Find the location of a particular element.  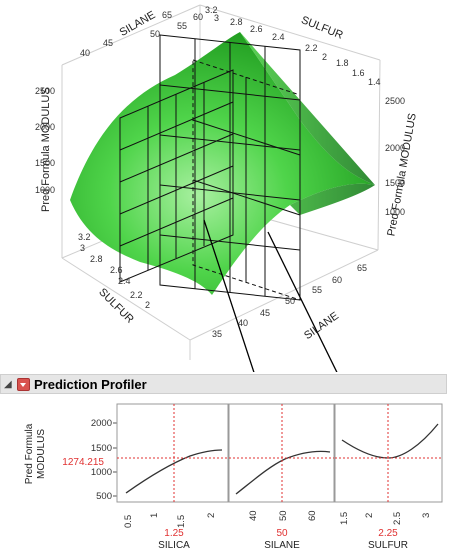

sulfur-tick-0: 1.5 is located at coordinates (344, 518).